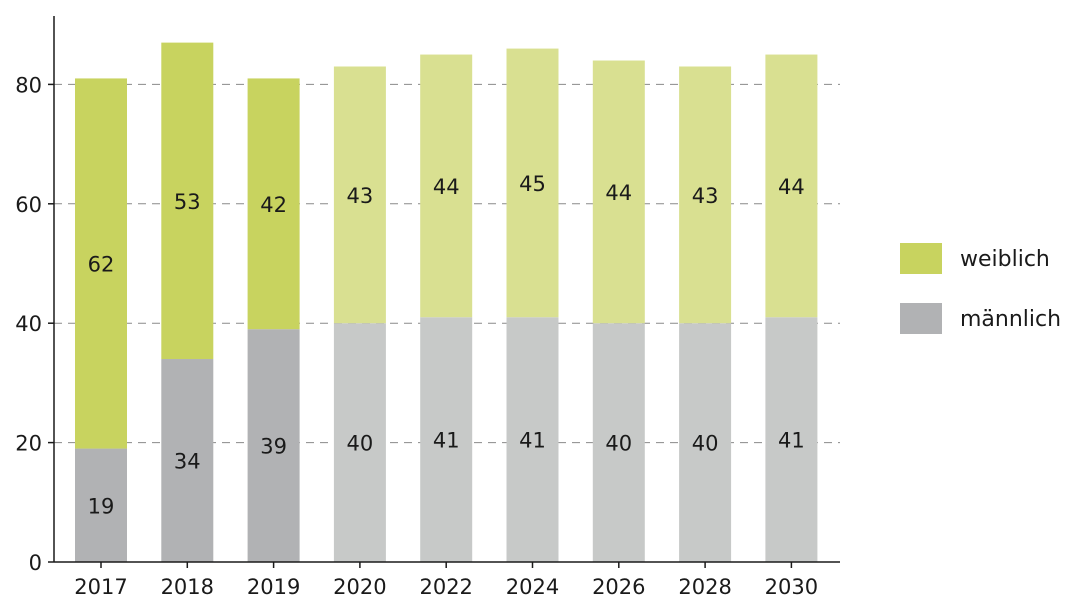  I want to click on data-label: 45, so click(532, 184).